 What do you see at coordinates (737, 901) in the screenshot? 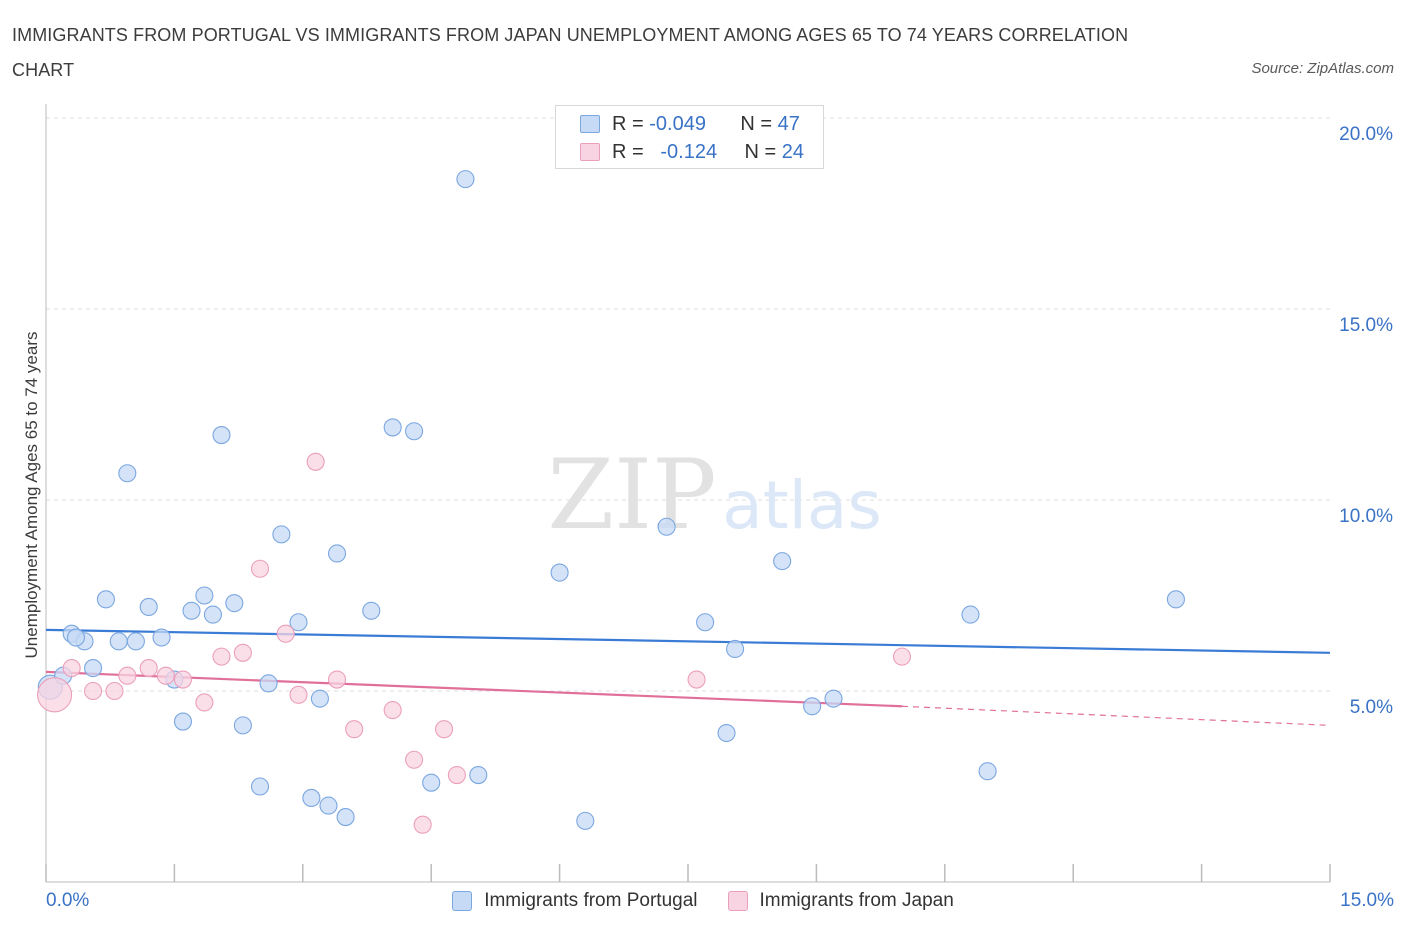
I see `legend-swatch-japan` at bounding box center [737, 901].